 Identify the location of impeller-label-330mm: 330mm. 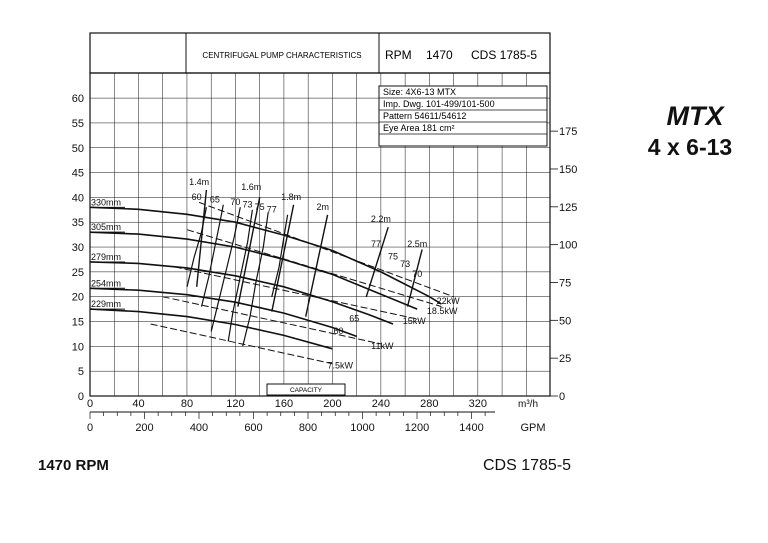
(106, 202).